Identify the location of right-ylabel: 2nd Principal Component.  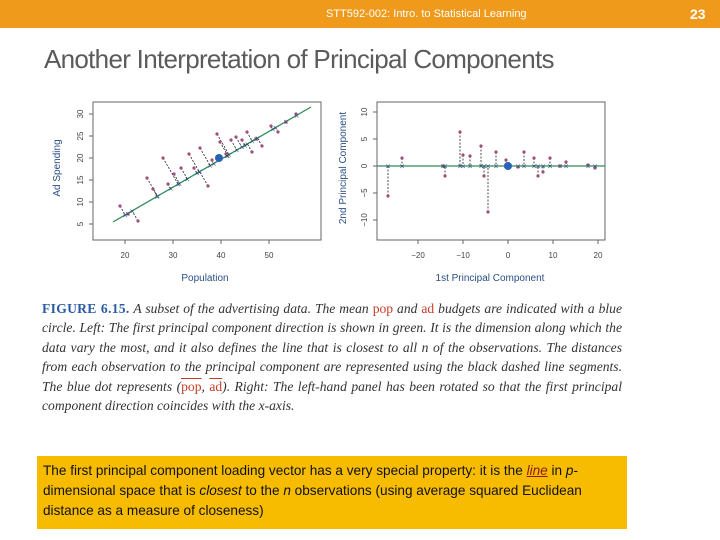
(343, 168).